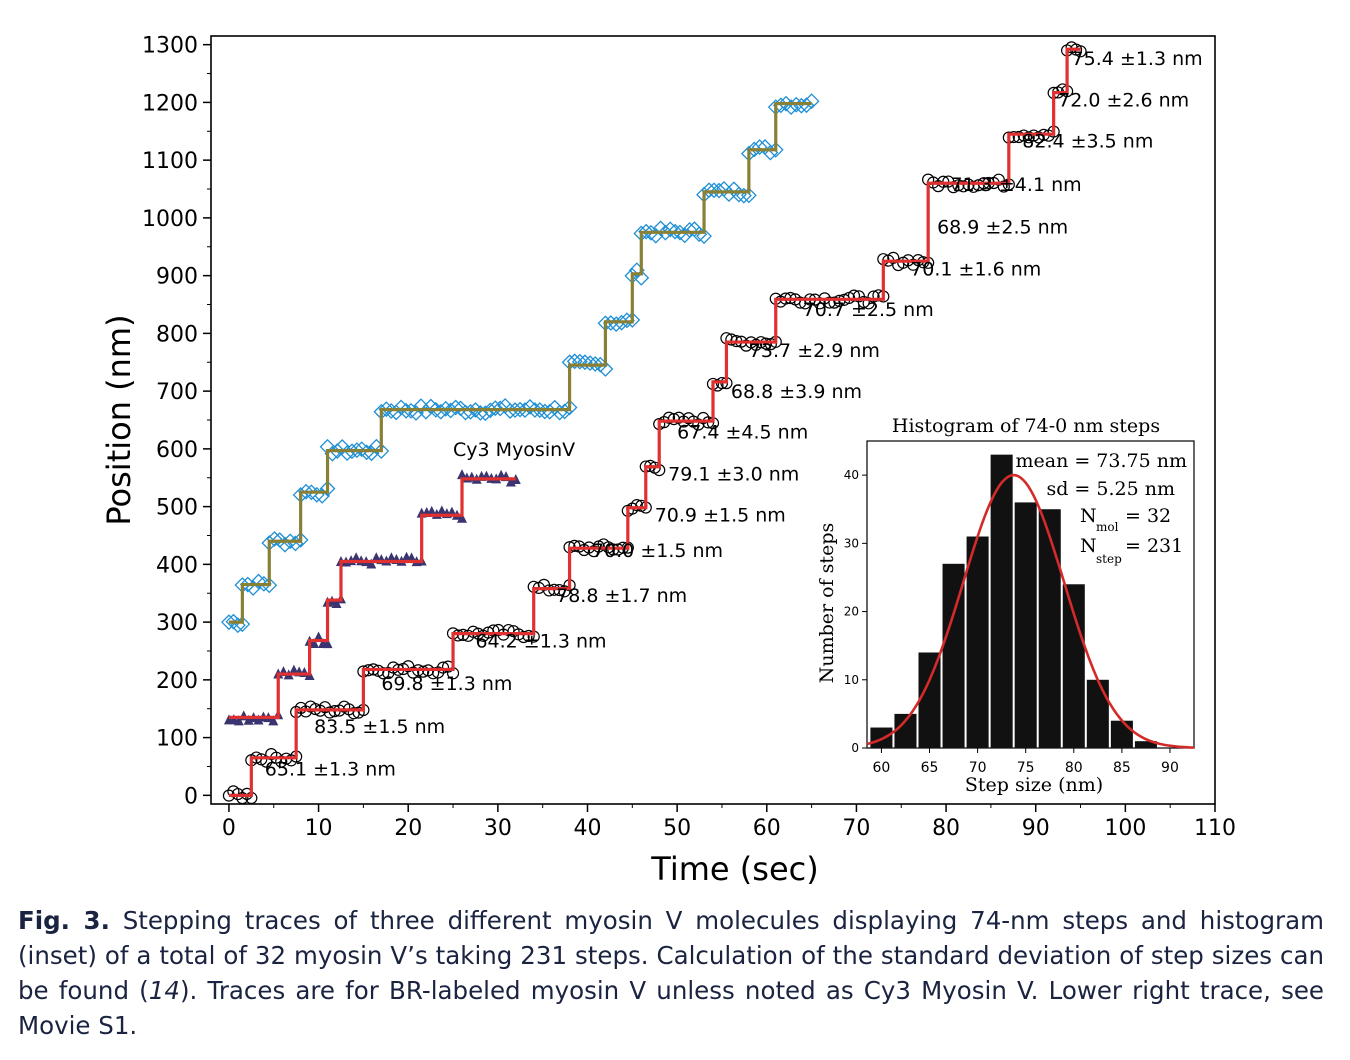 Image resolution: width=1350 pixels, height=1060 pixels. What do you see at coordinates (742, 432) in the screenshot?
I see `step-size-label: 67.4 ±4.5 nm` at bounding box center [742, 432].